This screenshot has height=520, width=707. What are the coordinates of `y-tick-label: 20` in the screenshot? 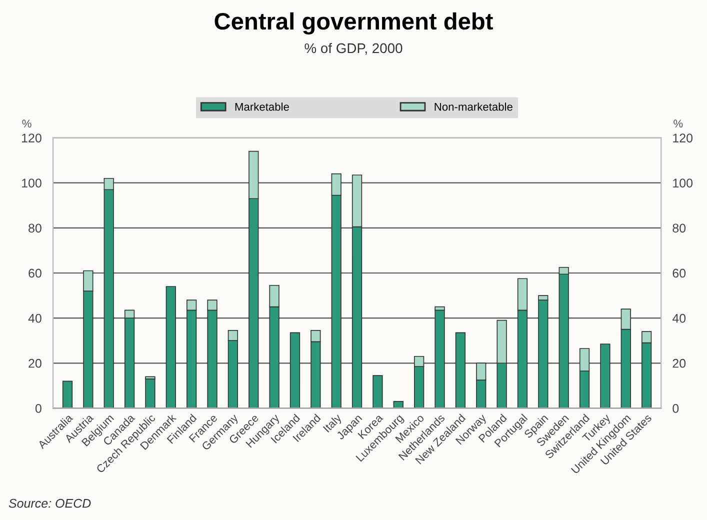 It's located at (35, 363).